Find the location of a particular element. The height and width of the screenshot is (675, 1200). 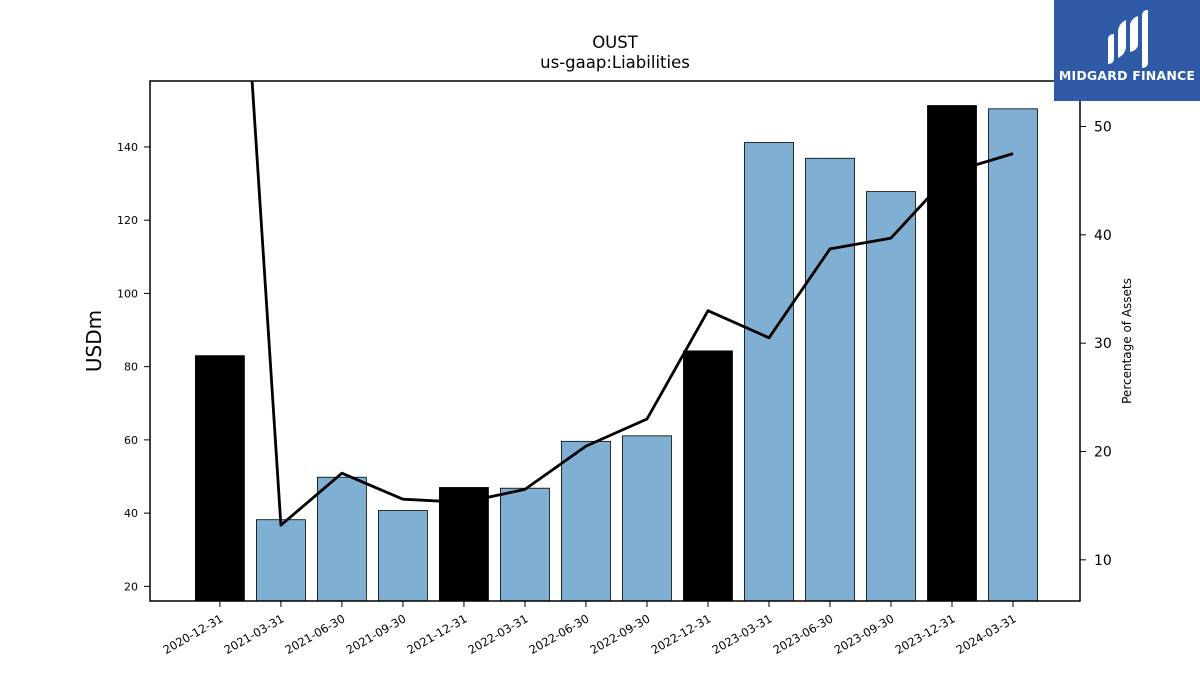

y2-tick-label: 20 is located at coordinates (1103, 453).